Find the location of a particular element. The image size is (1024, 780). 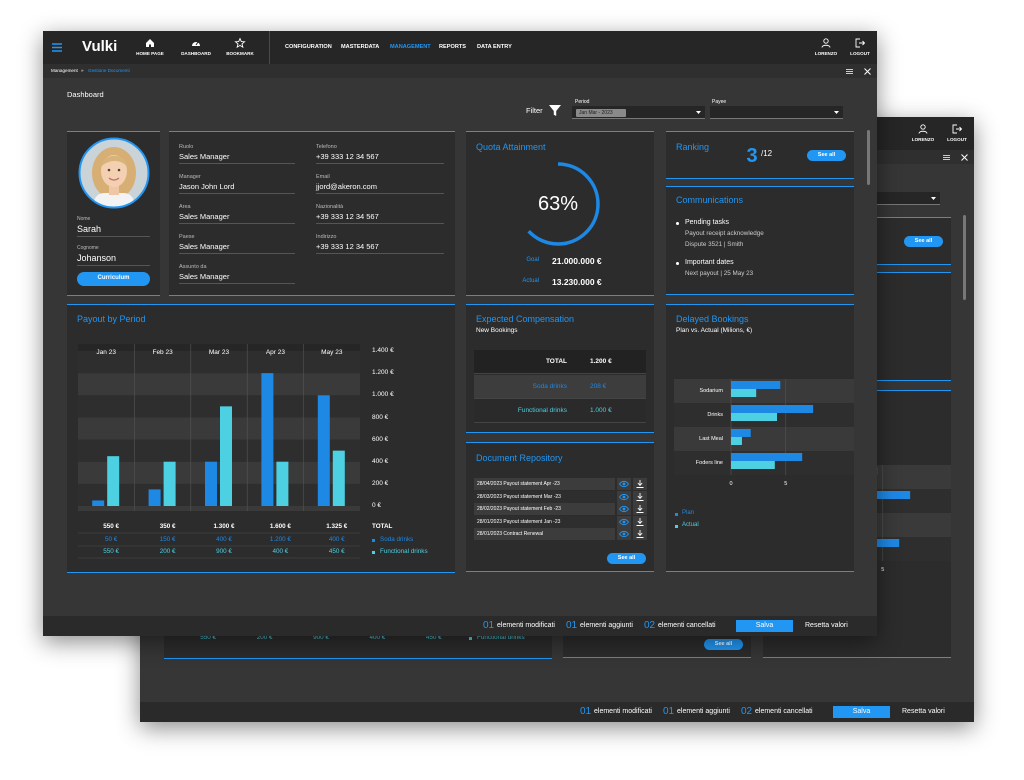

payee-select is located at coordinates (776, 112).